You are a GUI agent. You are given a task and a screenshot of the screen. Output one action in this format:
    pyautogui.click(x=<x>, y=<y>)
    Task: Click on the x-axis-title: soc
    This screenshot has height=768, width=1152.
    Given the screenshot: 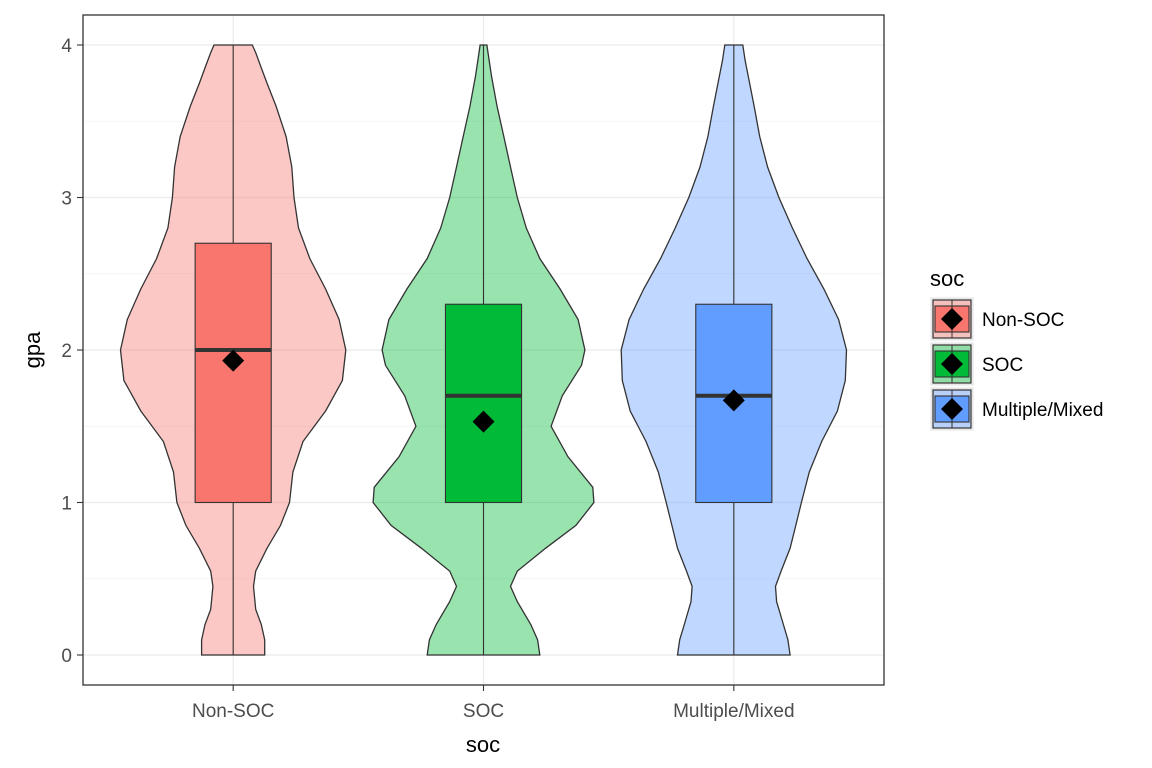 What is the action you would take?
    pyautogui.click(x=483, y=744)
    